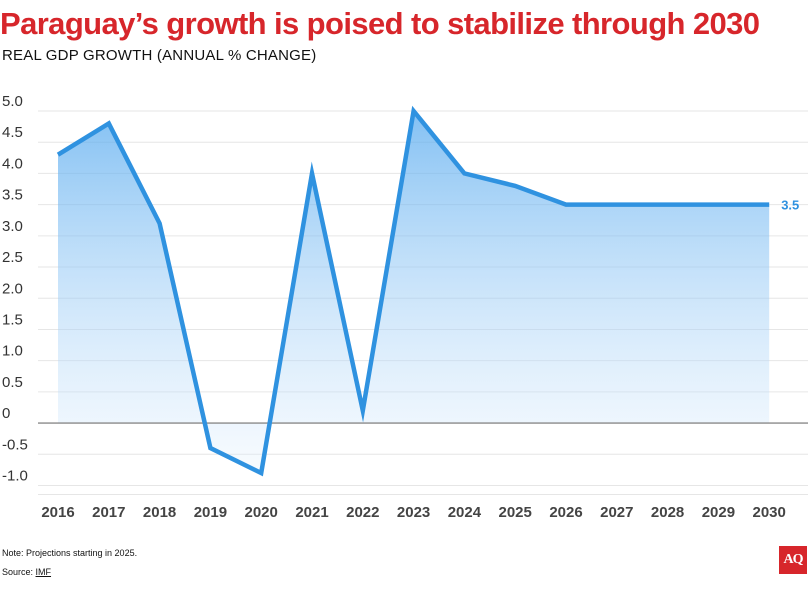 This screenshot has height=590, width=811. What do you see at coordinates (311, 512) in the screenshot?
I see `x-tick-label: 2021` at bounding box center [311, 512].